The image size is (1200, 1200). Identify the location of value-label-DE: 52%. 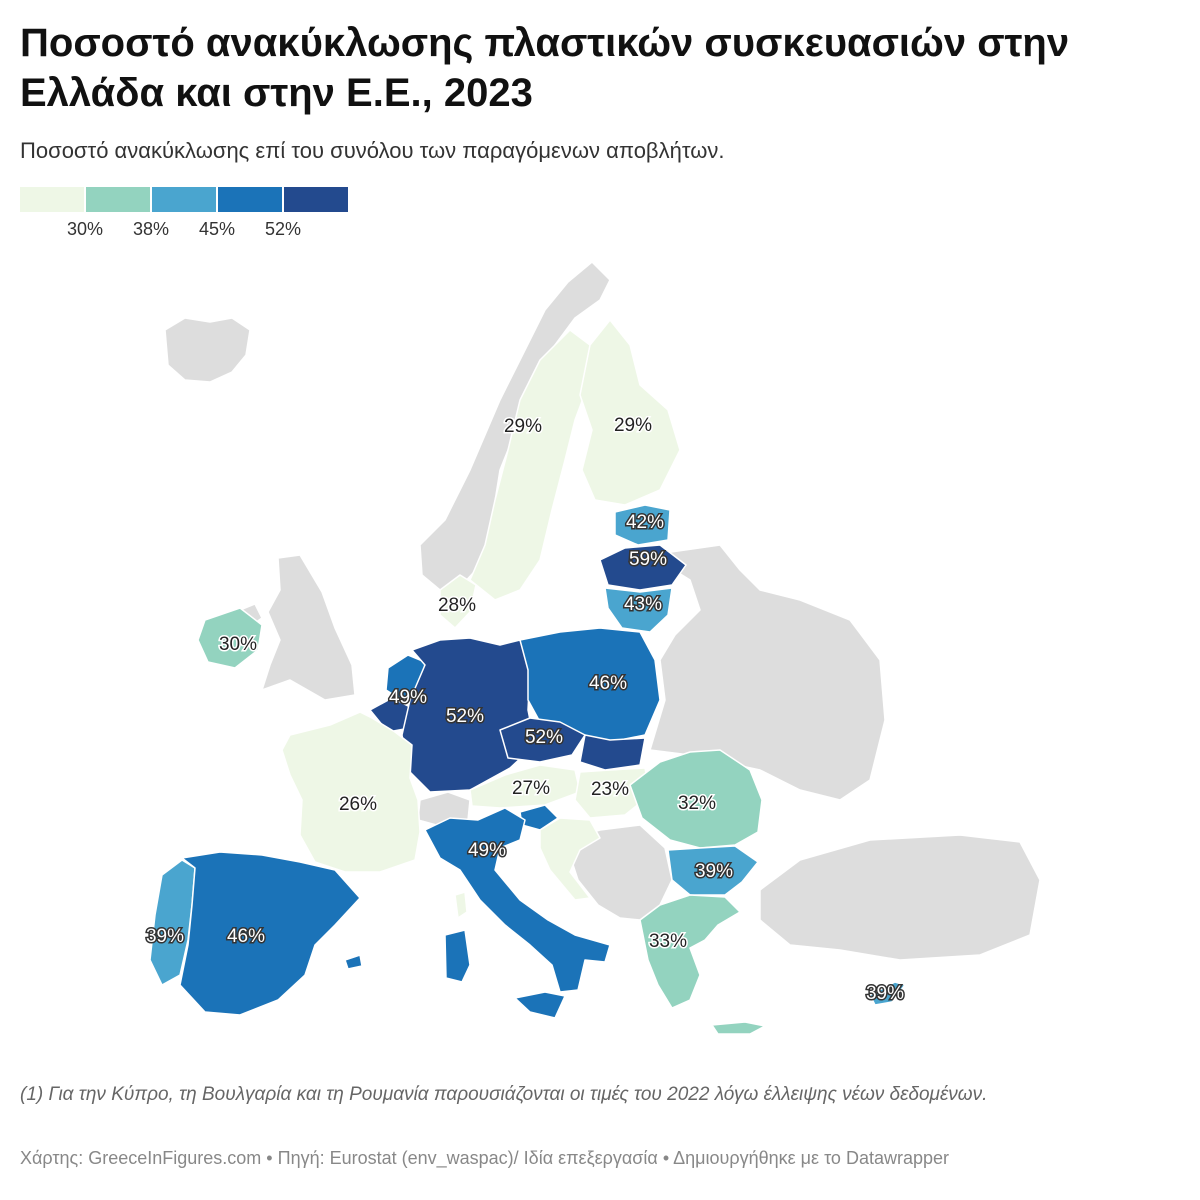
(465, 716).